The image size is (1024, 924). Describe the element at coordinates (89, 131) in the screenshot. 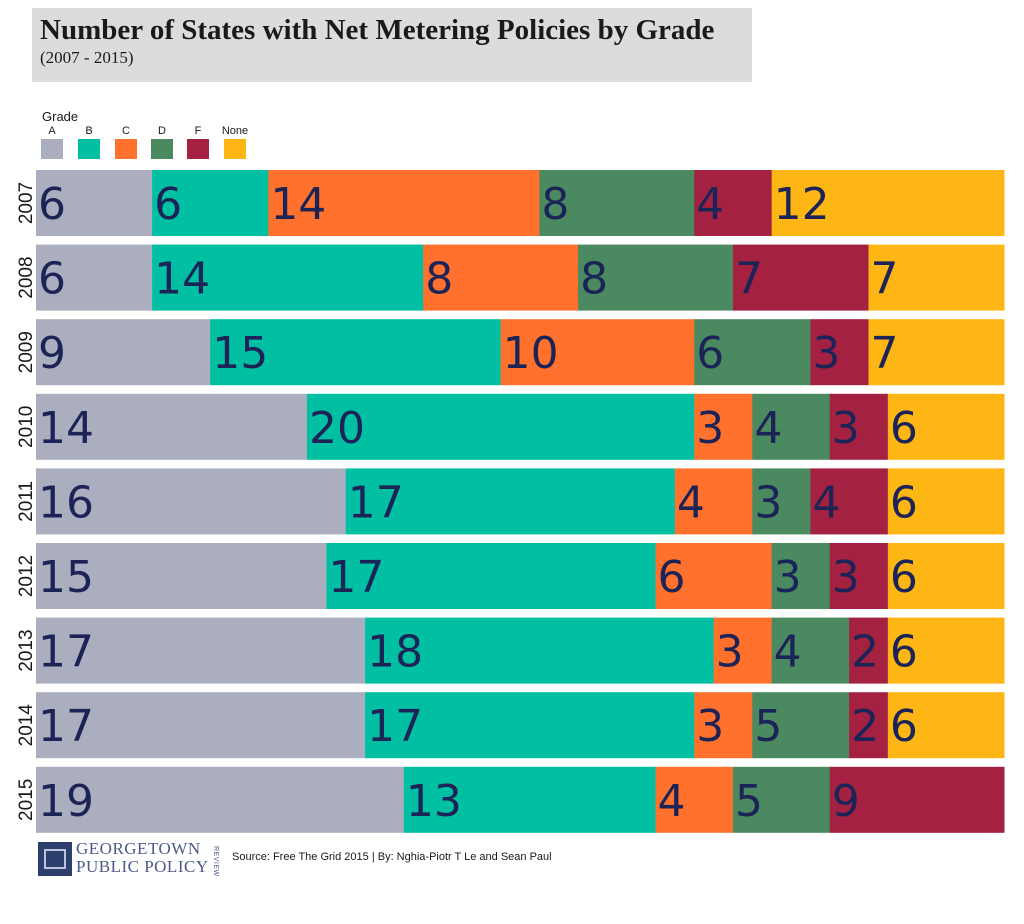

I see `legend-label: B` at that location.